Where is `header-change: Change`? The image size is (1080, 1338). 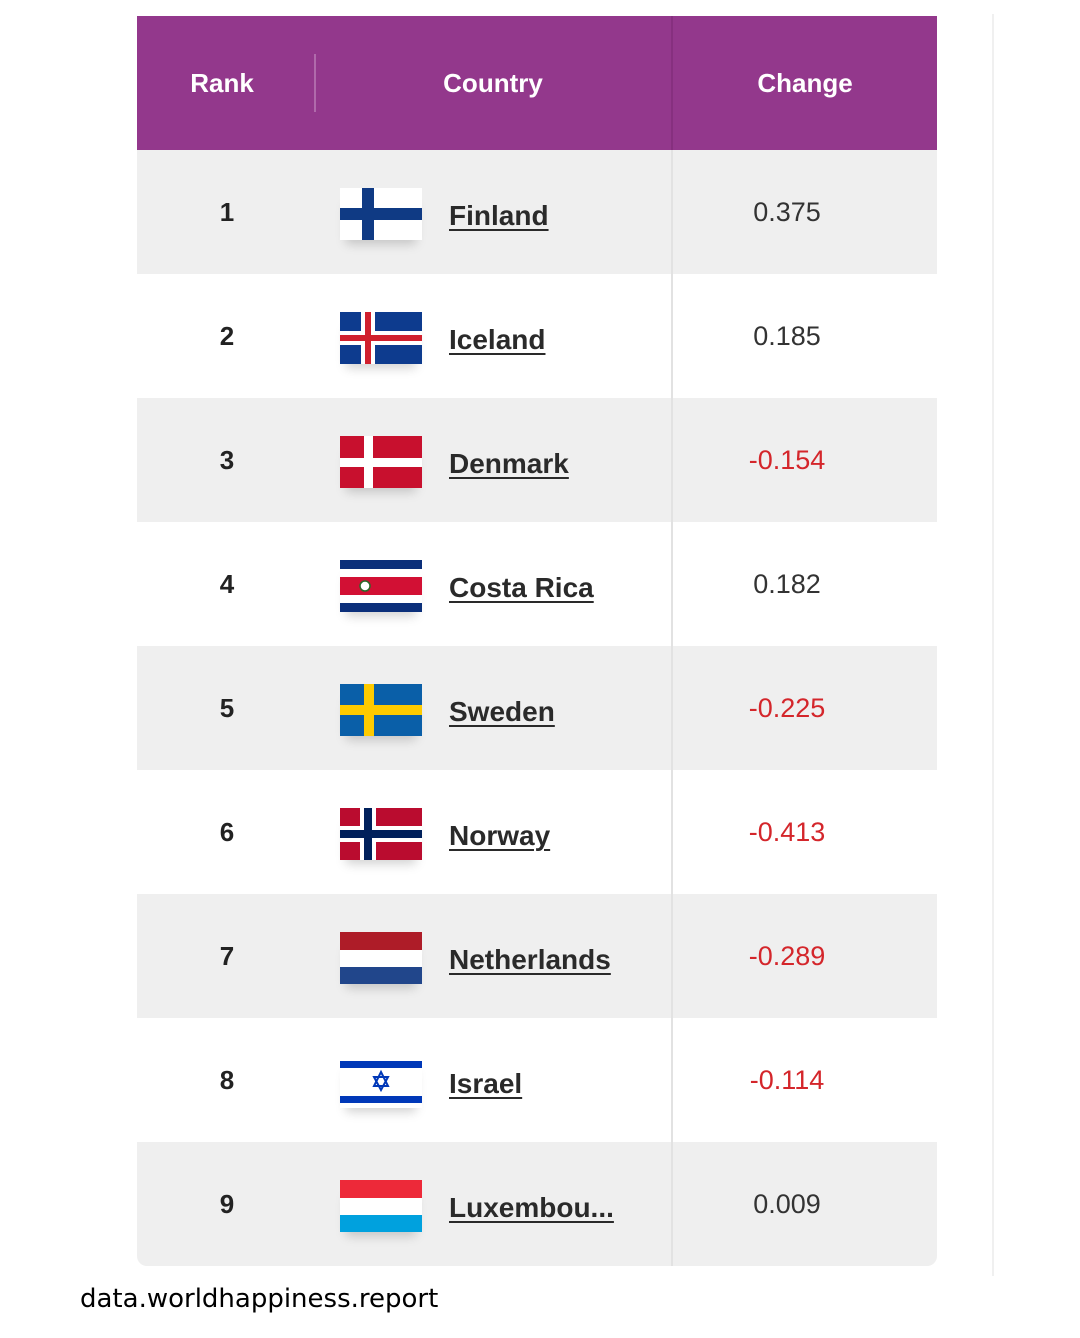
header-change: Change is located at coordinates (805, 82).